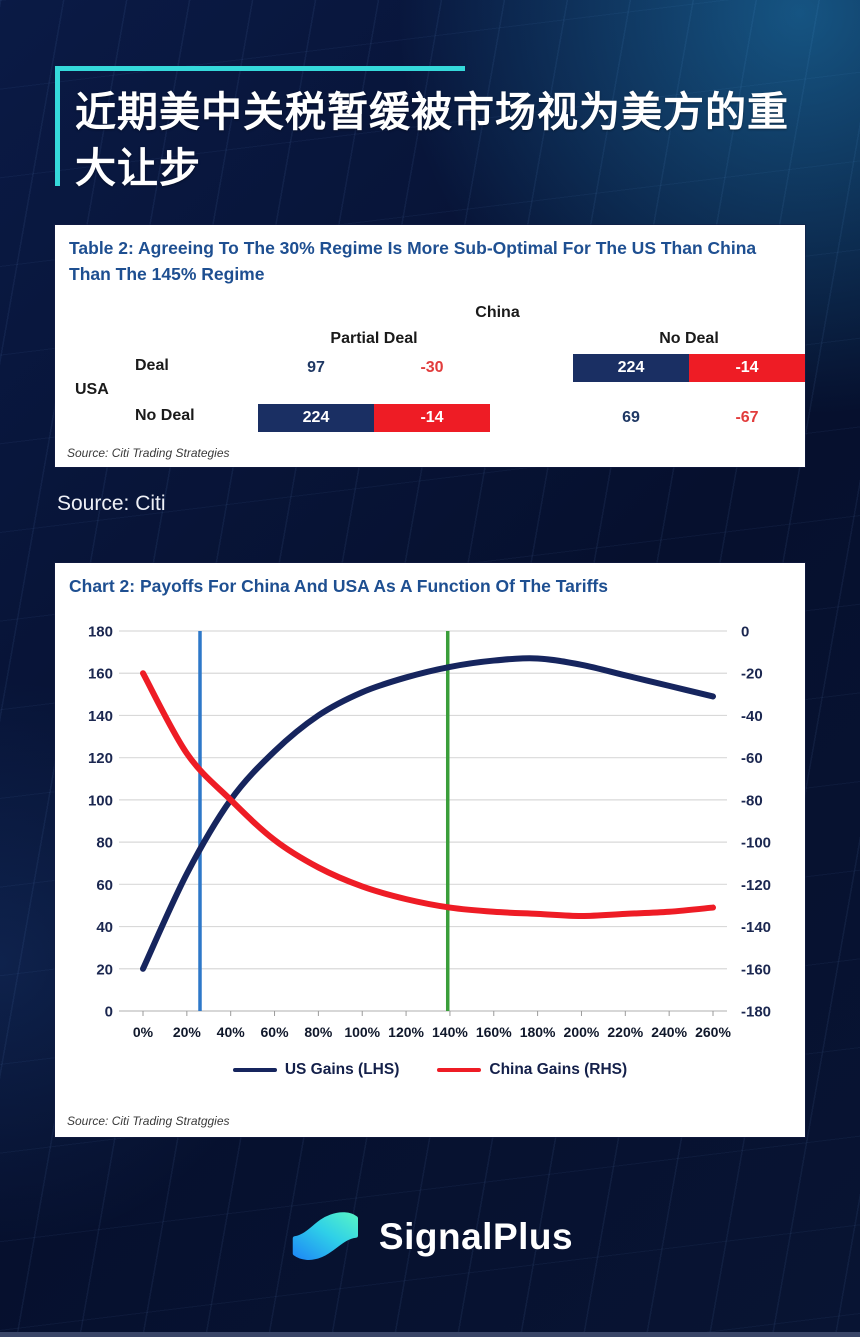 Image resolution: width=860 pixels, height=1337 pixels. I want to click on svg-text: 40, so click(104, 927).